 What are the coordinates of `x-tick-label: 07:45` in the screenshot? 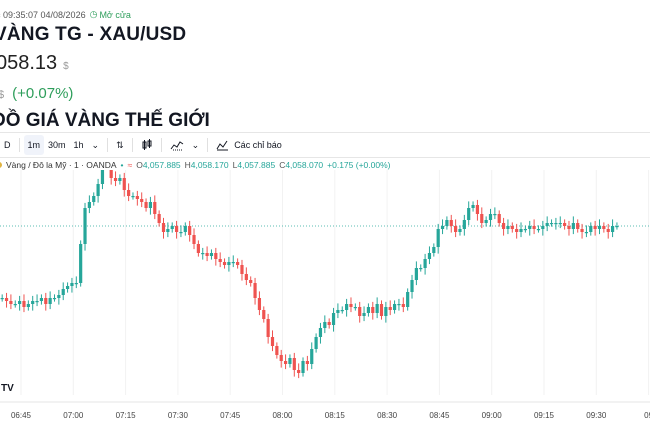 It's located at (230, 415).